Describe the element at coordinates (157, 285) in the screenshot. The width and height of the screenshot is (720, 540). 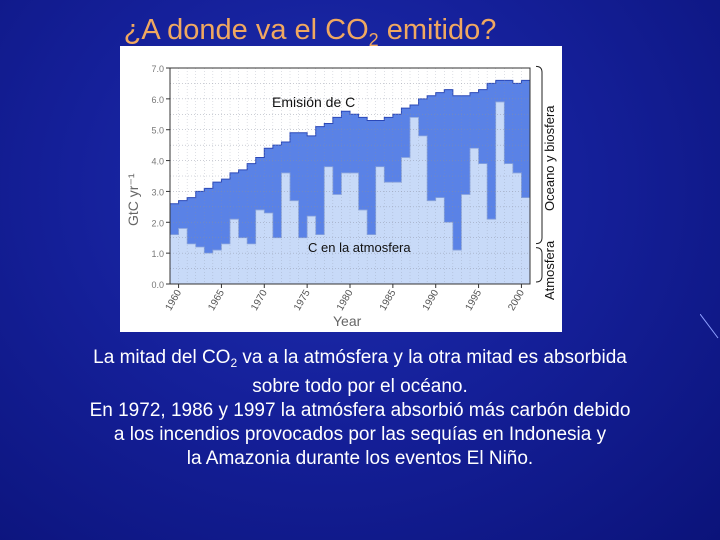
I see `y-tick-label: 0.0` at that location.